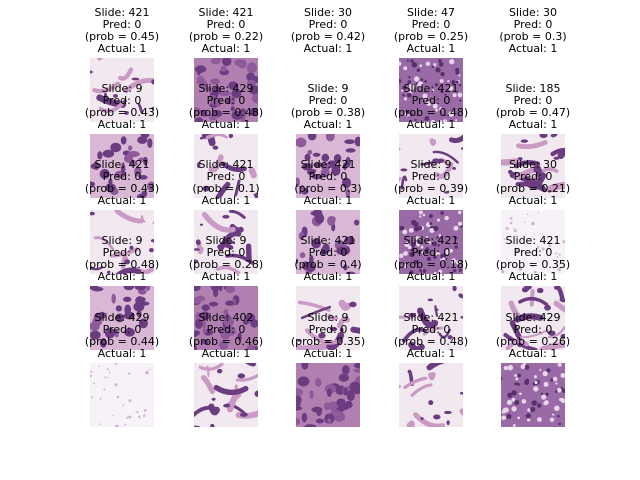 The image size is (640, 480). What do you see at coordinates (122, 112) in the screenshot?
I see `caption-prob: (prob = 0.43)` at bounding box center [122, 112].